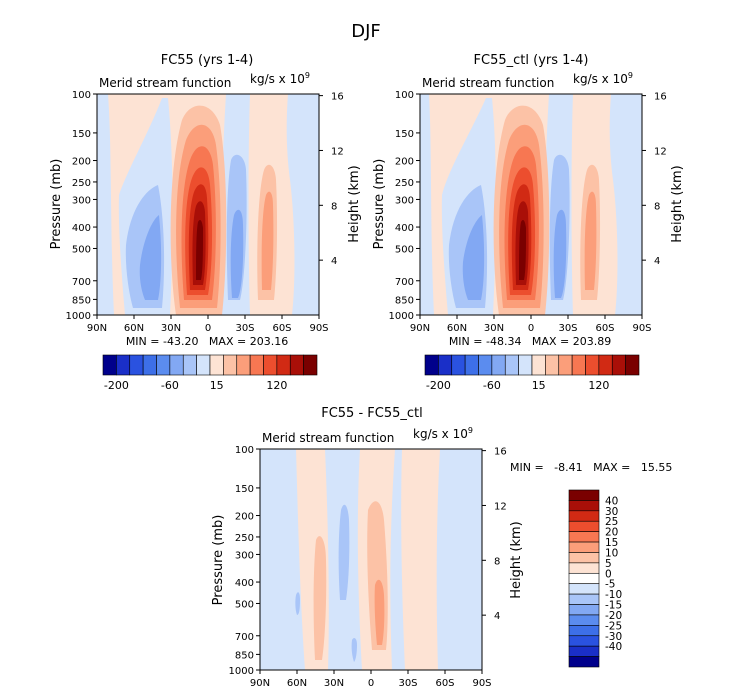 This screenshot has height=694, width=733. I want to click on units-exponent: 9, so click(630, 75).